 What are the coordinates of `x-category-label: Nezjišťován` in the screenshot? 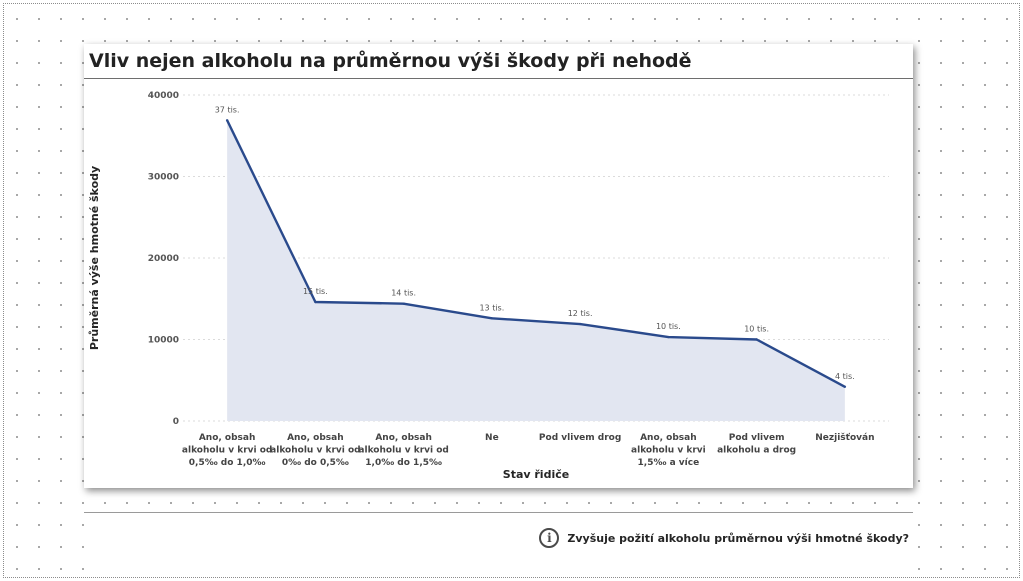 It's located at (844, 437).